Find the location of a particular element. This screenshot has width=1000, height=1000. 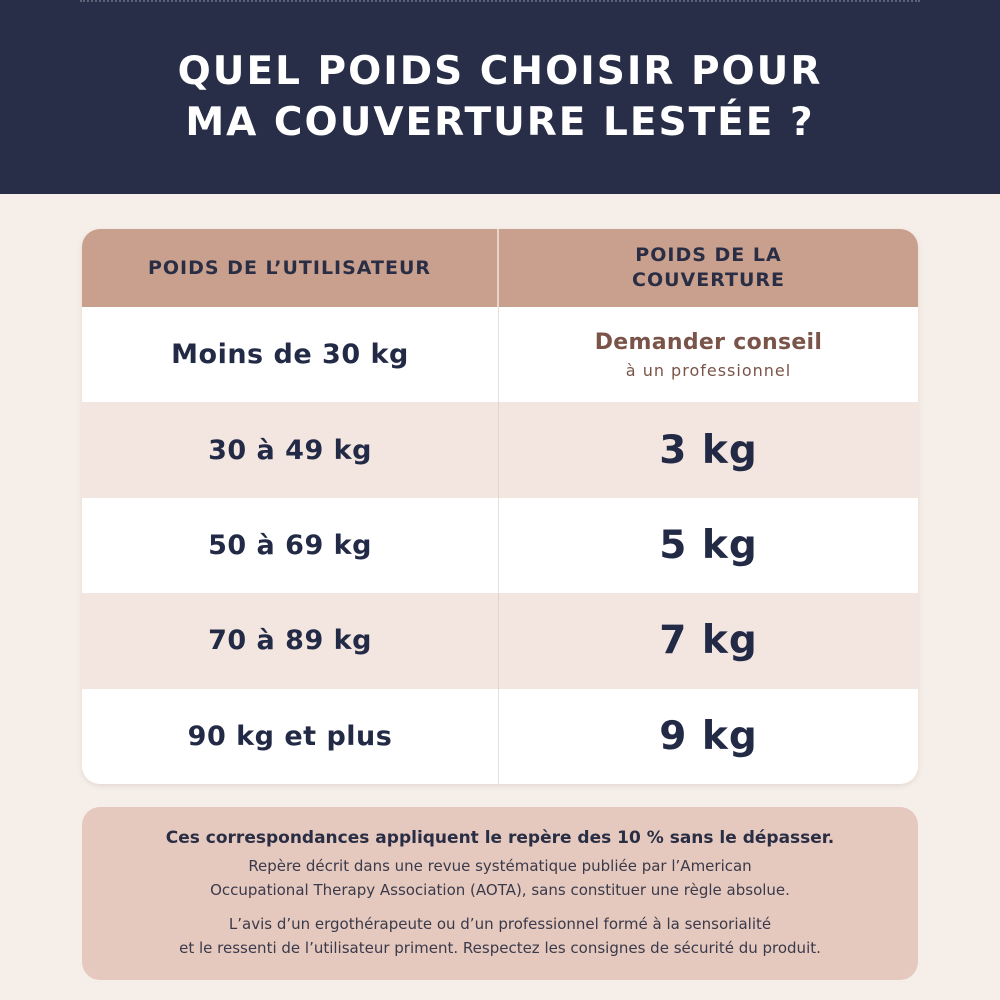

user-weight-cell: 30 à 49 kg is located at coordinates (290, 450).